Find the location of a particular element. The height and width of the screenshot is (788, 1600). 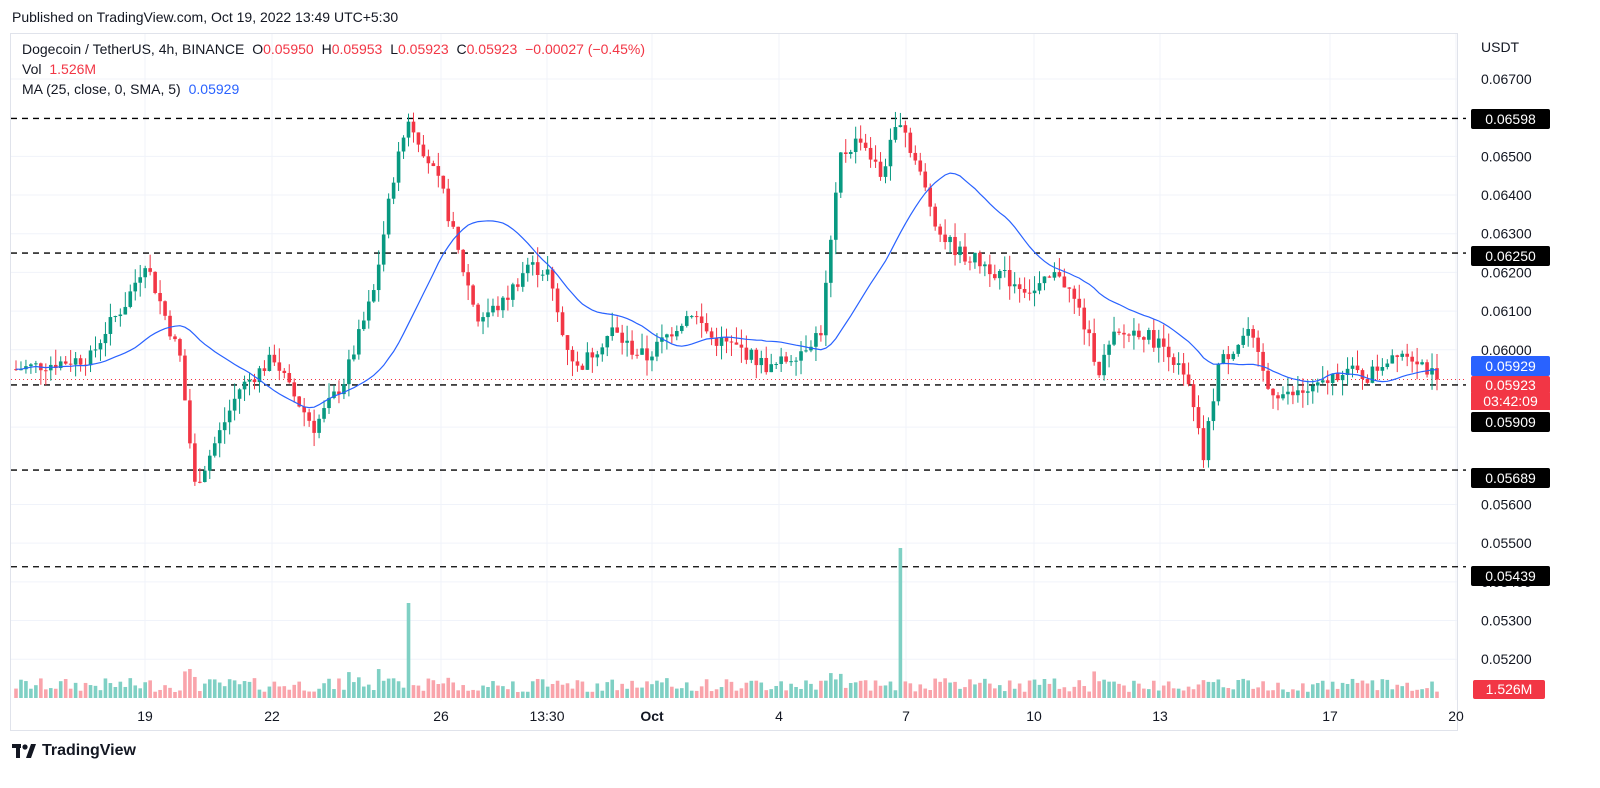

level-label-0.05439: 0.05439 is located at coordinates (1510, 576).